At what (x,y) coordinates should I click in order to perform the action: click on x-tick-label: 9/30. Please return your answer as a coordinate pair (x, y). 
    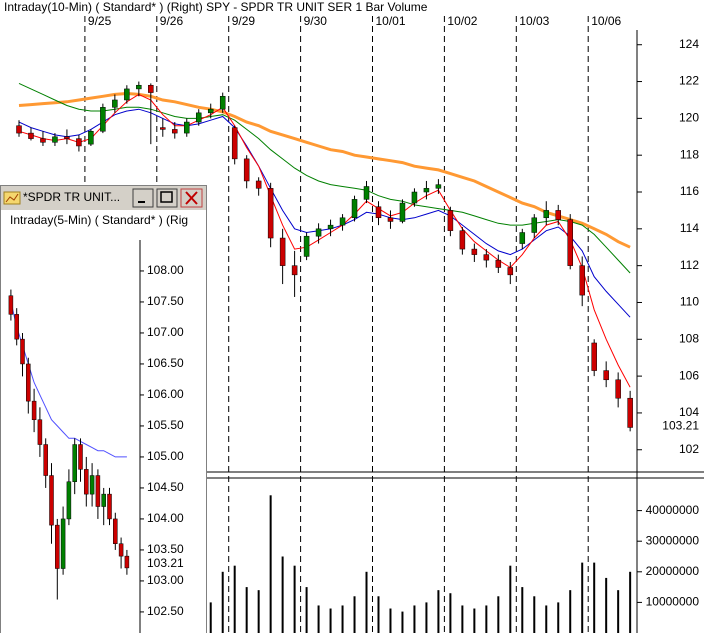
    Looking at the image, I should click on (316, 21).